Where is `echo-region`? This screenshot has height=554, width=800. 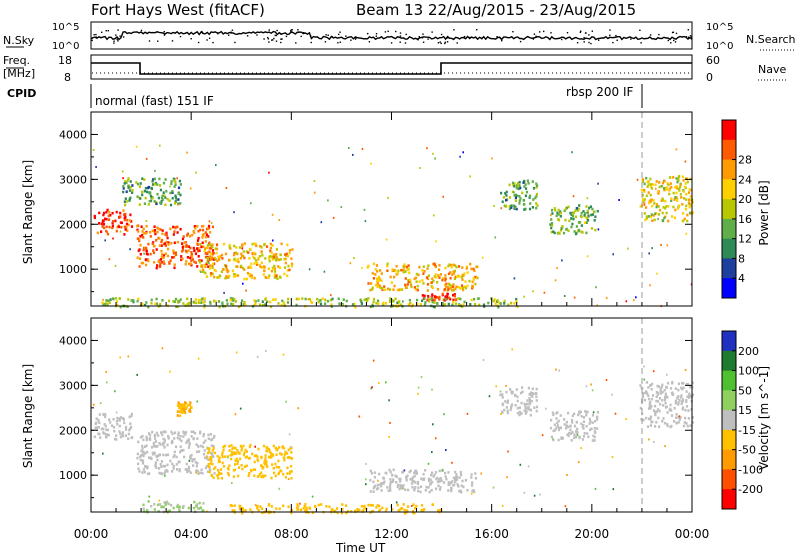
echo-region is located at coordinates (574, 220).